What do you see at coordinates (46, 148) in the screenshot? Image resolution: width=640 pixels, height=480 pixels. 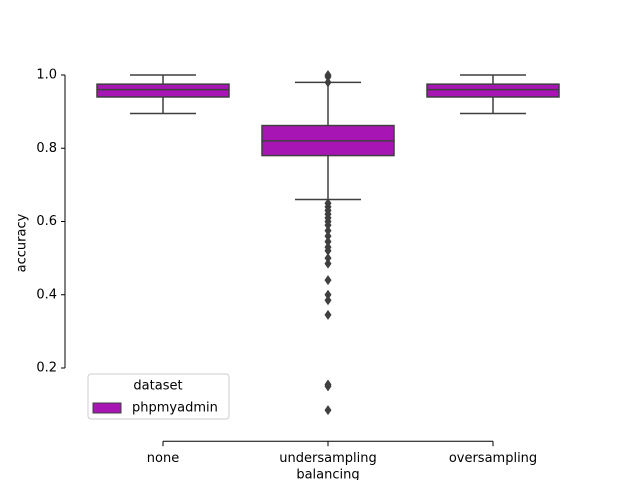 I see `y-tick-label: 0.8` at bounding box center [46, 148].